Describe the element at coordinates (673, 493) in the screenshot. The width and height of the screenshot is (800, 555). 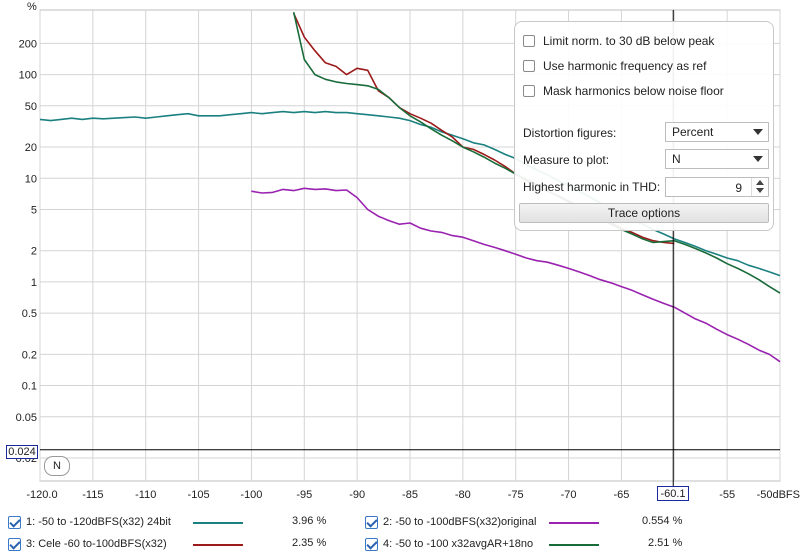
I see `cursor-readout: -60.1` at that location.